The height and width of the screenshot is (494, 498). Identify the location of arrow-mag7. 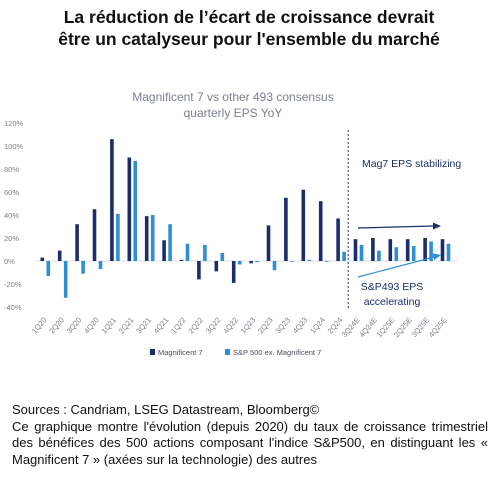
(396, 227).